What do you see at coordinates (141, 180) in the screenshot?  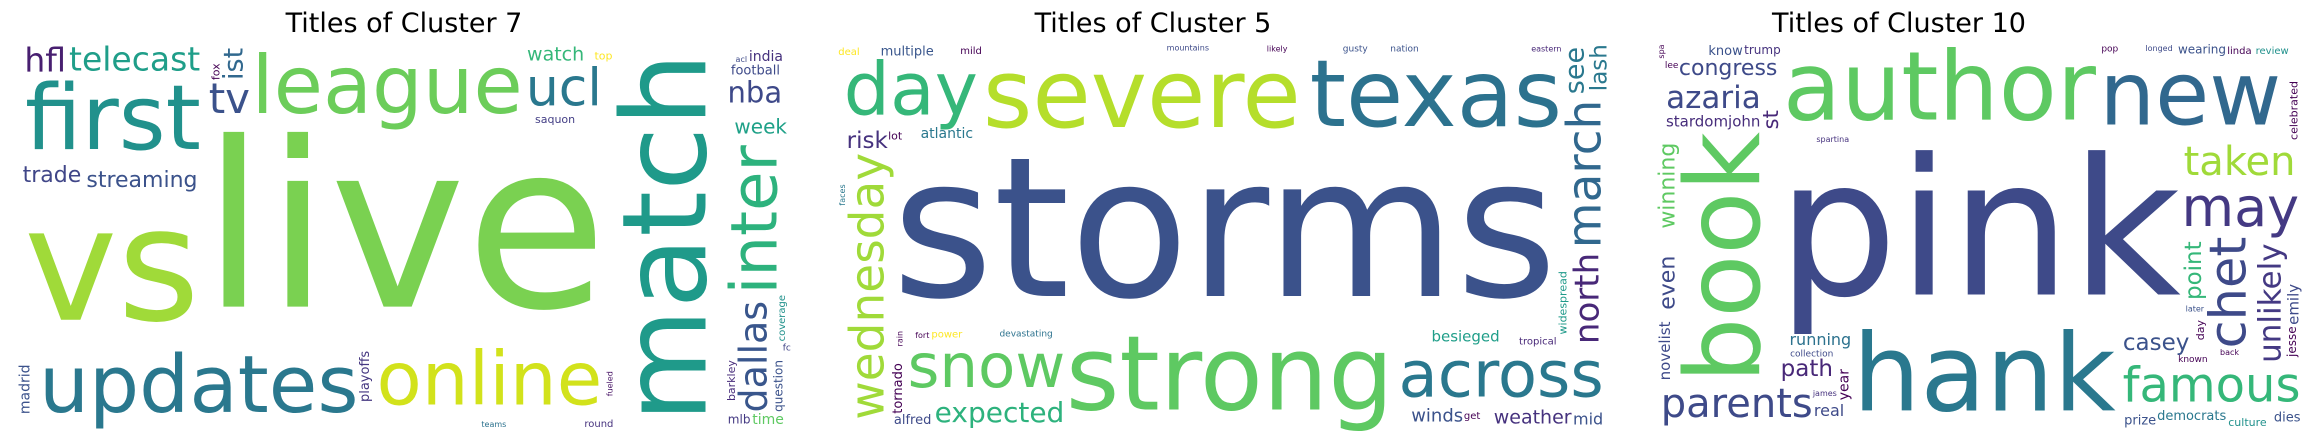 I see `word-streaming: streaming` at bounding box center [141, 180].